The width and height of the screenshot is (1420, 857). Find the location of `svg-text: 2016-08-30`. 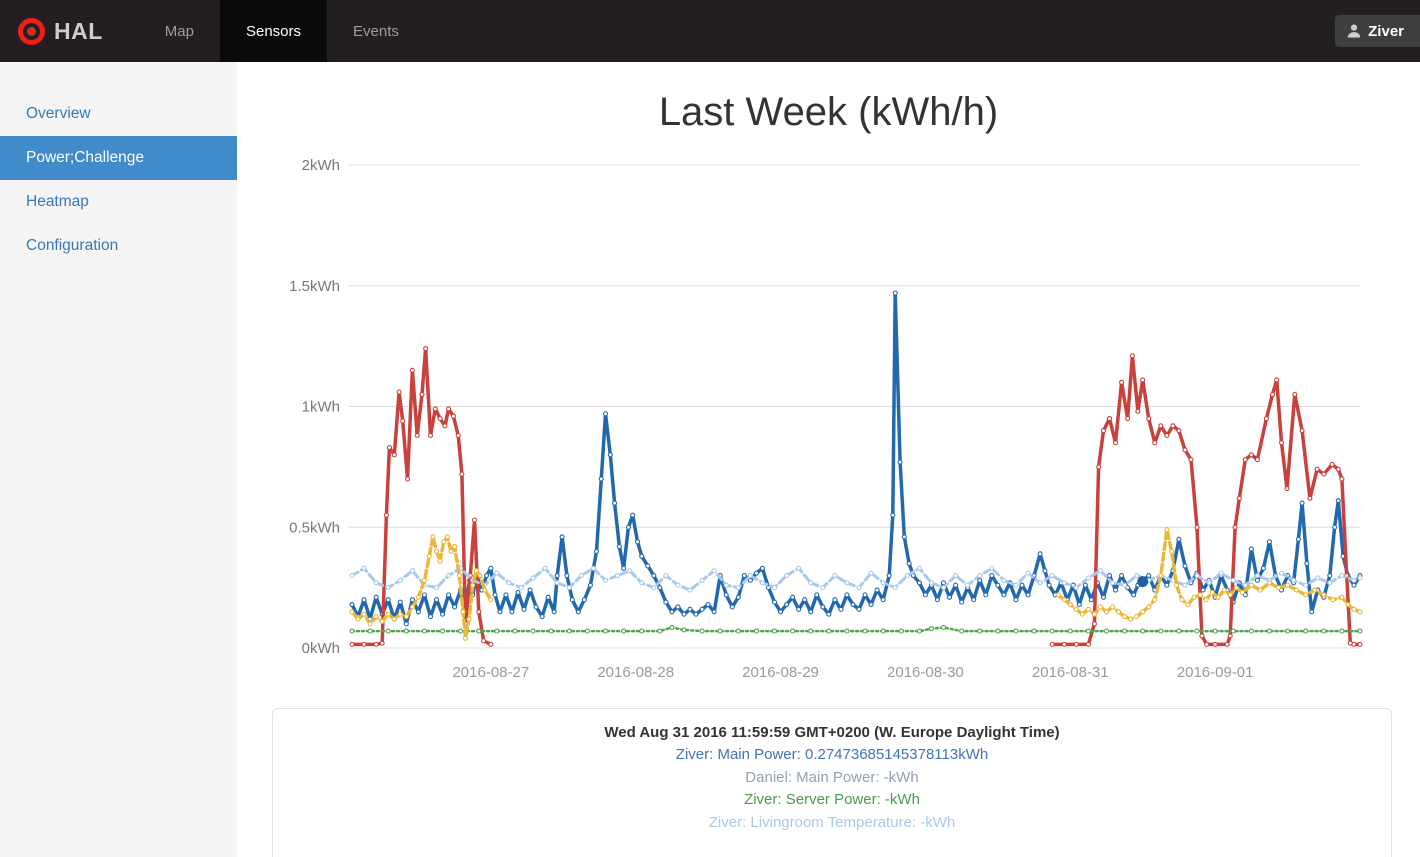

svg-text: 2016-08-30 is located at coordinates (925, 672).